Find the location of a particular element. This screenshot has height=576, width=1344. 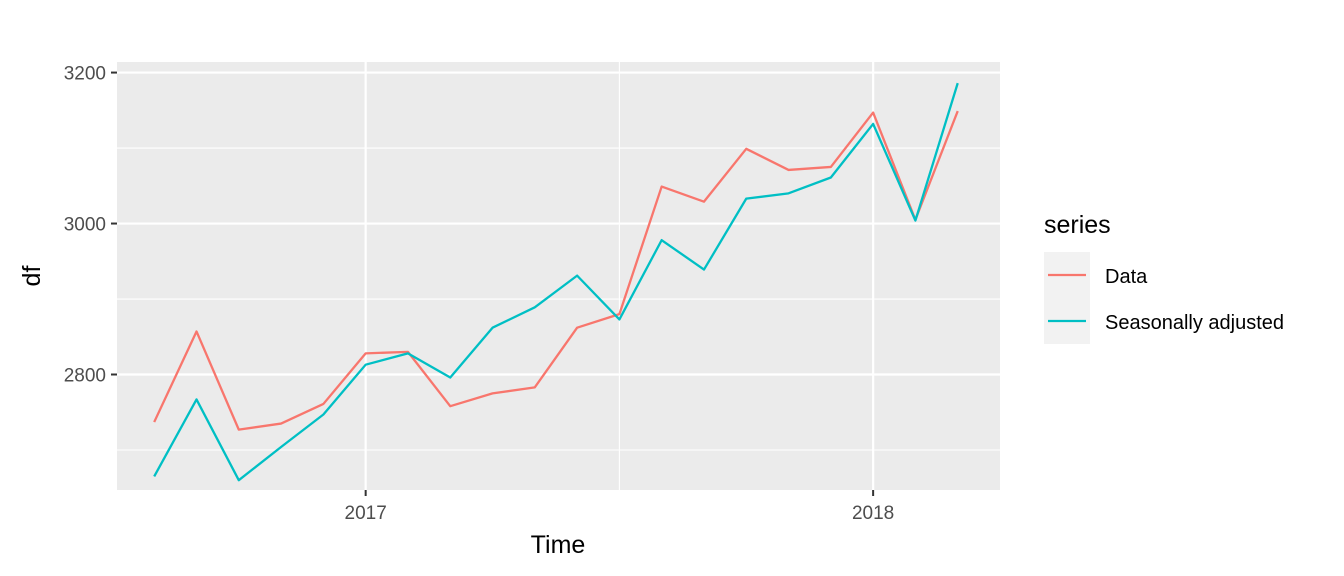

x-axis: 2017 2018 is located at coordinates (619, 507).